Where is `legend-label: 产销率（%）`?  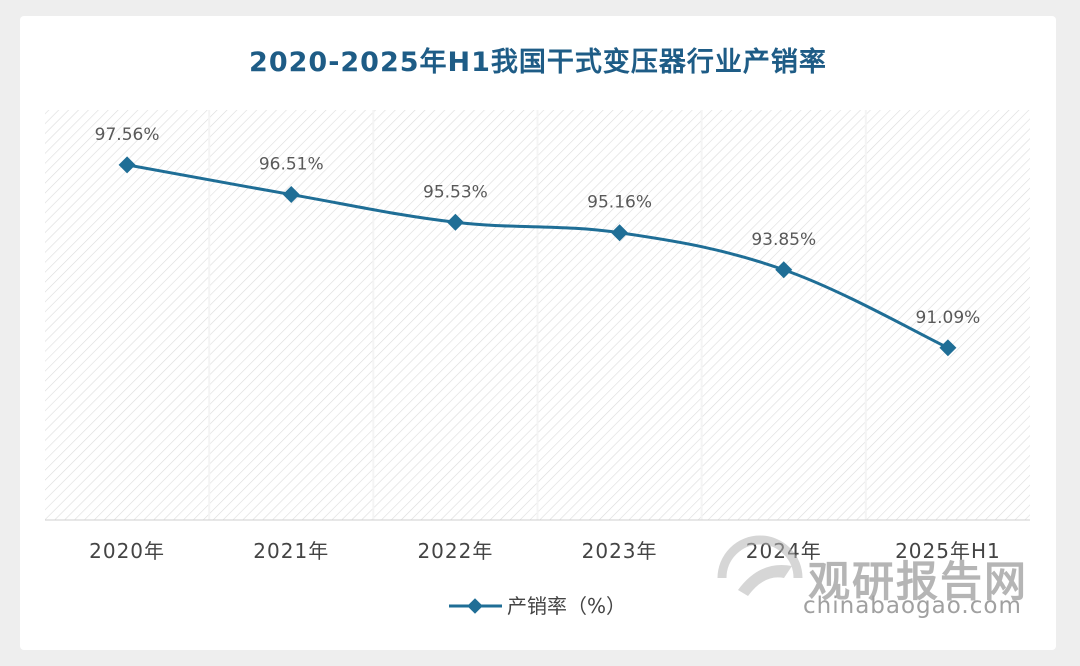 legend-label: 产销率（%） is located at coordinates (566, 606).